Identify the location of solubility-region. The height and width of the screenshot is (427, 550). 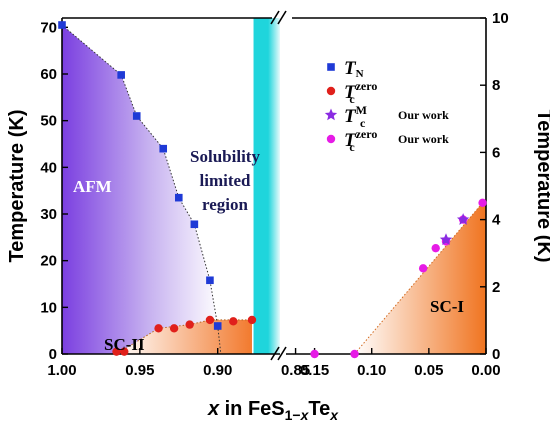
(266, 186).